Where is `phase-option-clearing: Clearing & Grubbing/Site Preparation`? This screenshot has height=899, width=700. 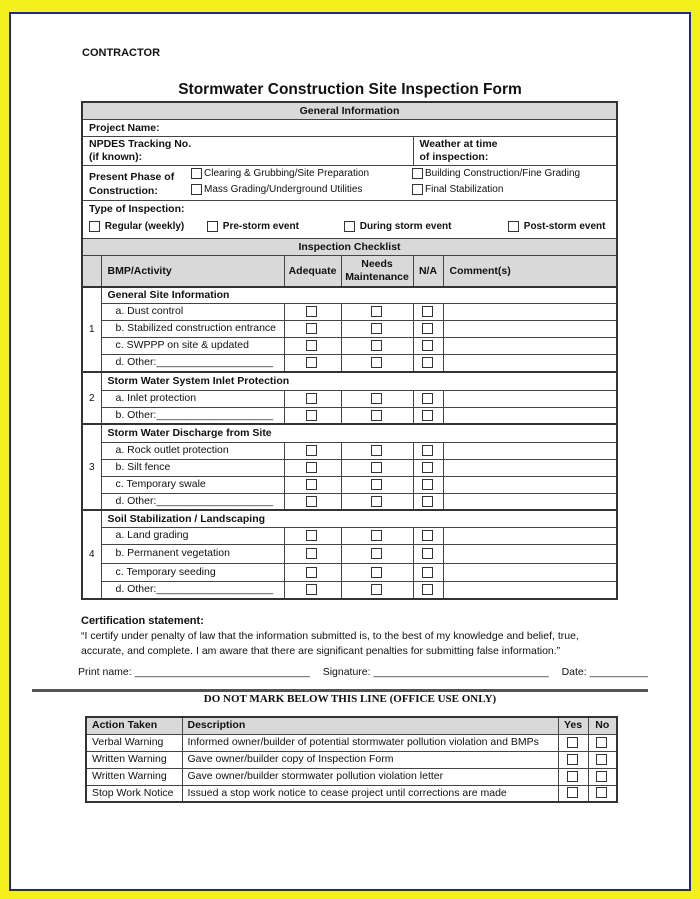
phase-option-clearing: Clearing & Grubbing/Site Preparation is located at coordinates (280, 173).